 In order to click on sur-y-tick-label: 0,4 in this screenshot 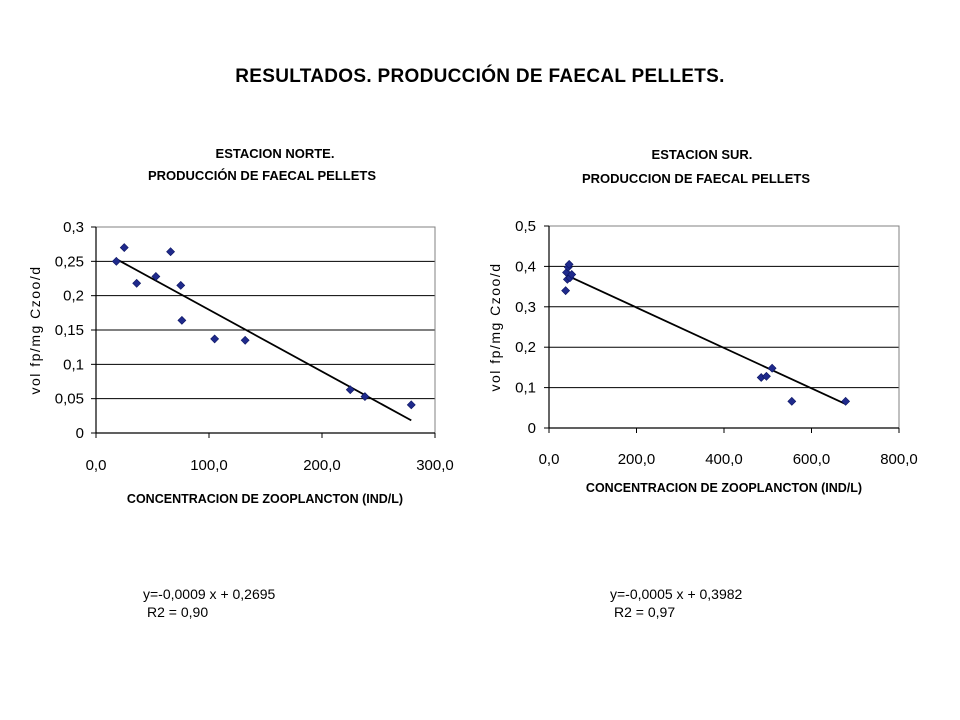, I will do `click(525, 266)`.